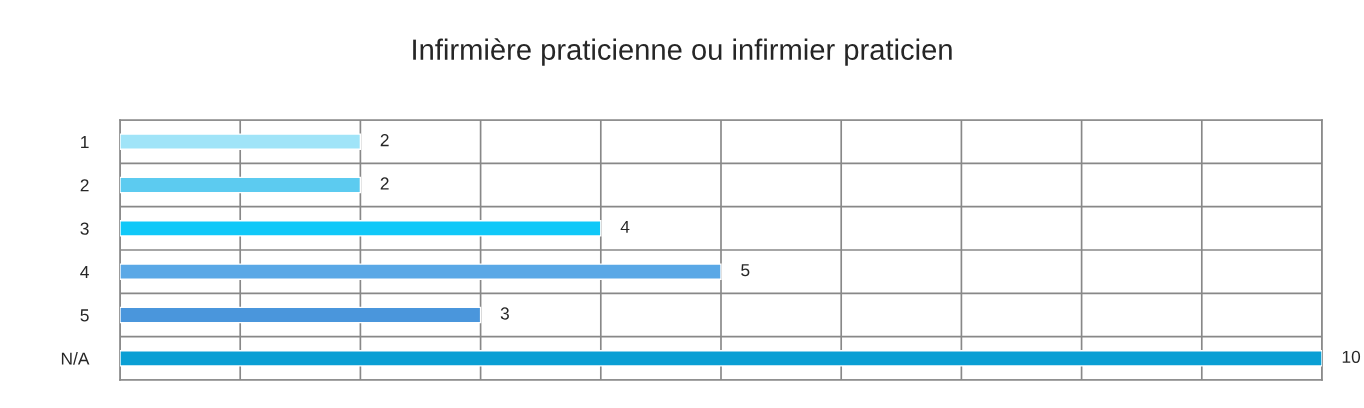 This screenshot has width=1364, height=408. I want to click on y-tick-label: 4, so click(84, 272).